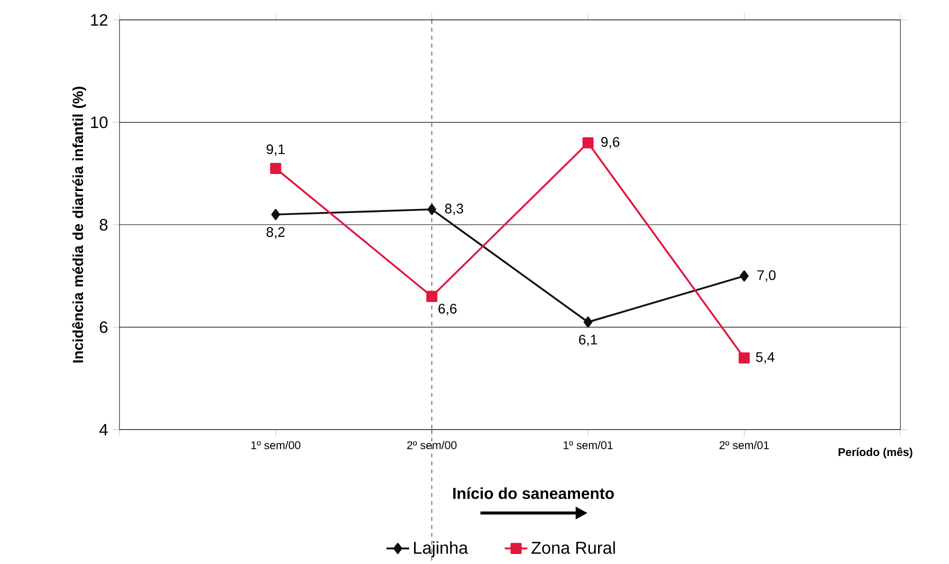 The height and width of the screenshot is (564, 949). I want to click on y-tick-label: 10, so click(99, 122).